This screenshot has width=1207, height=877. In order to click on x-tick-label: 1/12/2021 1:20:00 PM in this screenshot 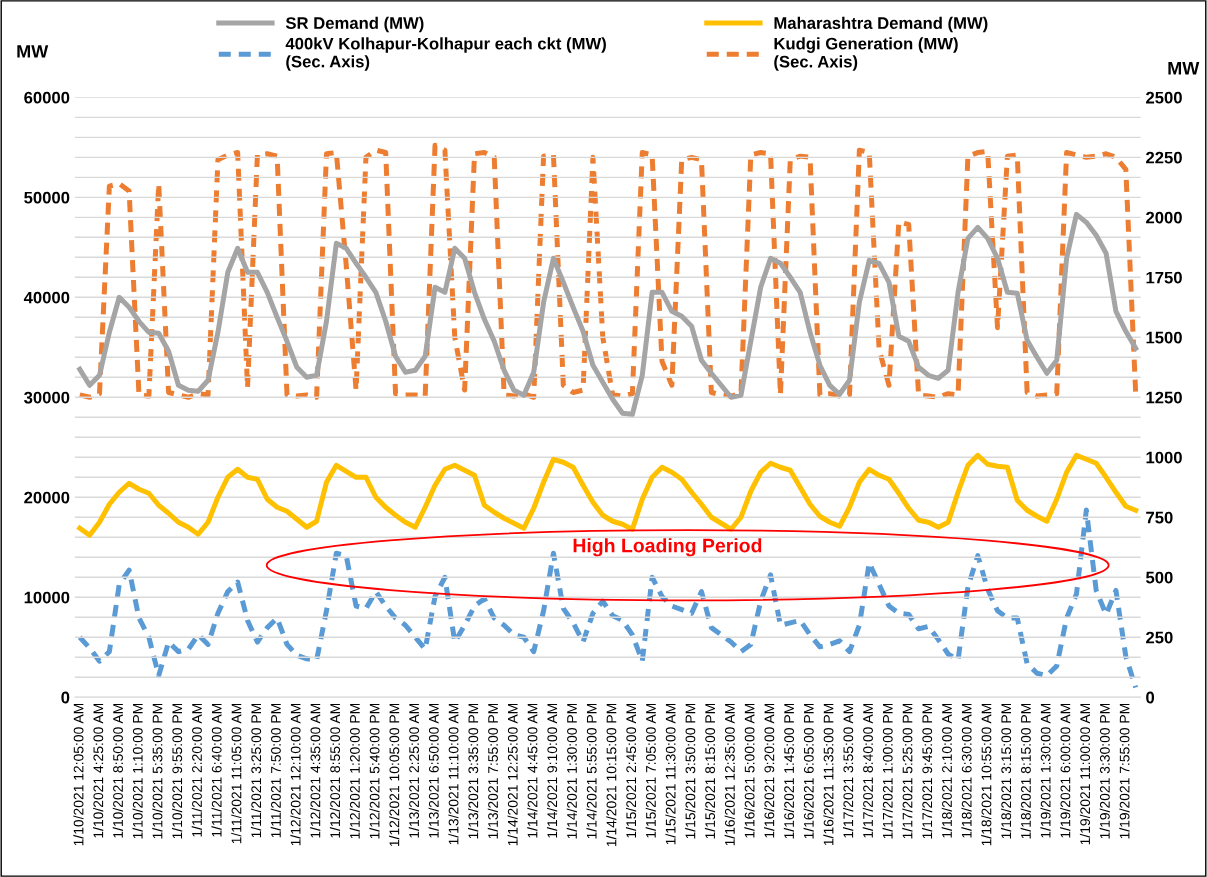, I will do `click(354, 771)`.